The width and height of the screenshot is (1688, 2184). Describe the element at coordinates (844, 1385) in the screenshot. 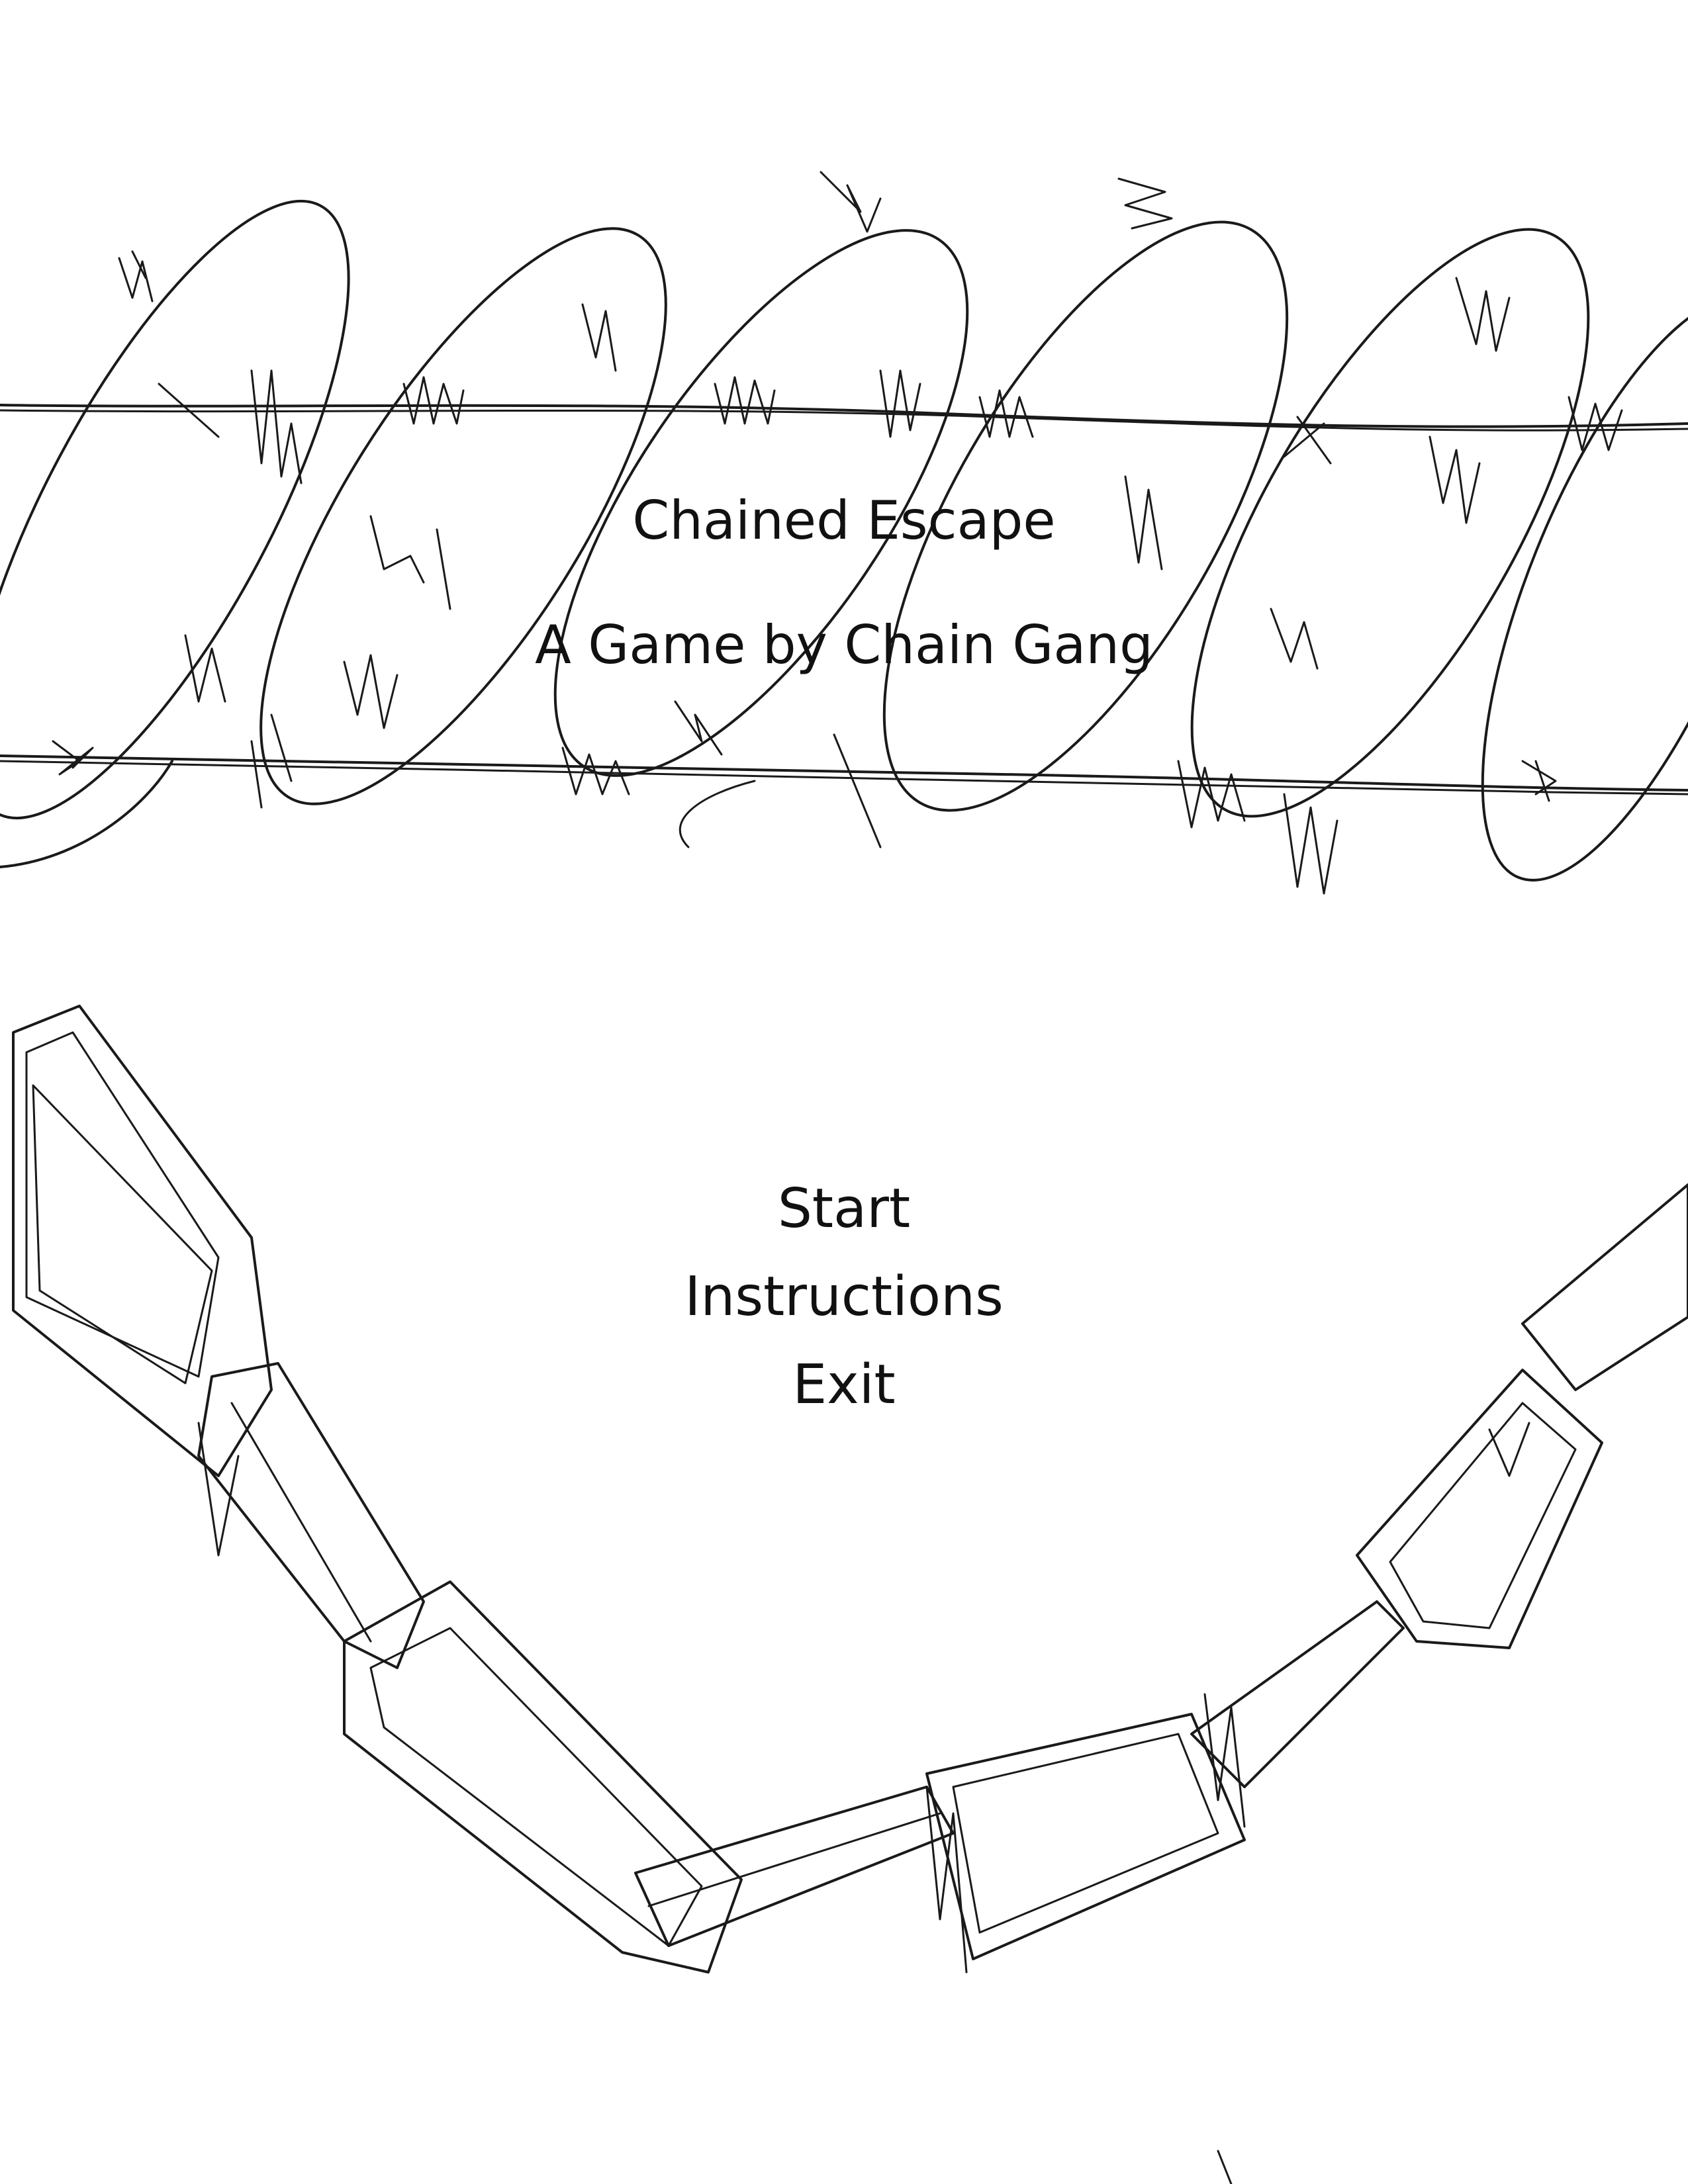

I see `exit-button: Exit` at that location.